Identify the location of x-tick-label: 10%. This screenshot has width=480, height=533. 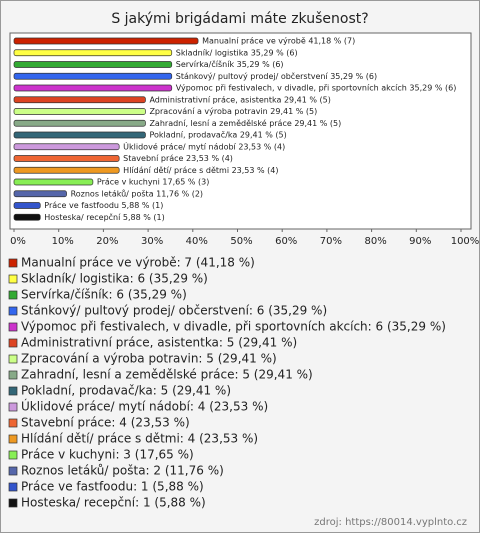
(63, 241).